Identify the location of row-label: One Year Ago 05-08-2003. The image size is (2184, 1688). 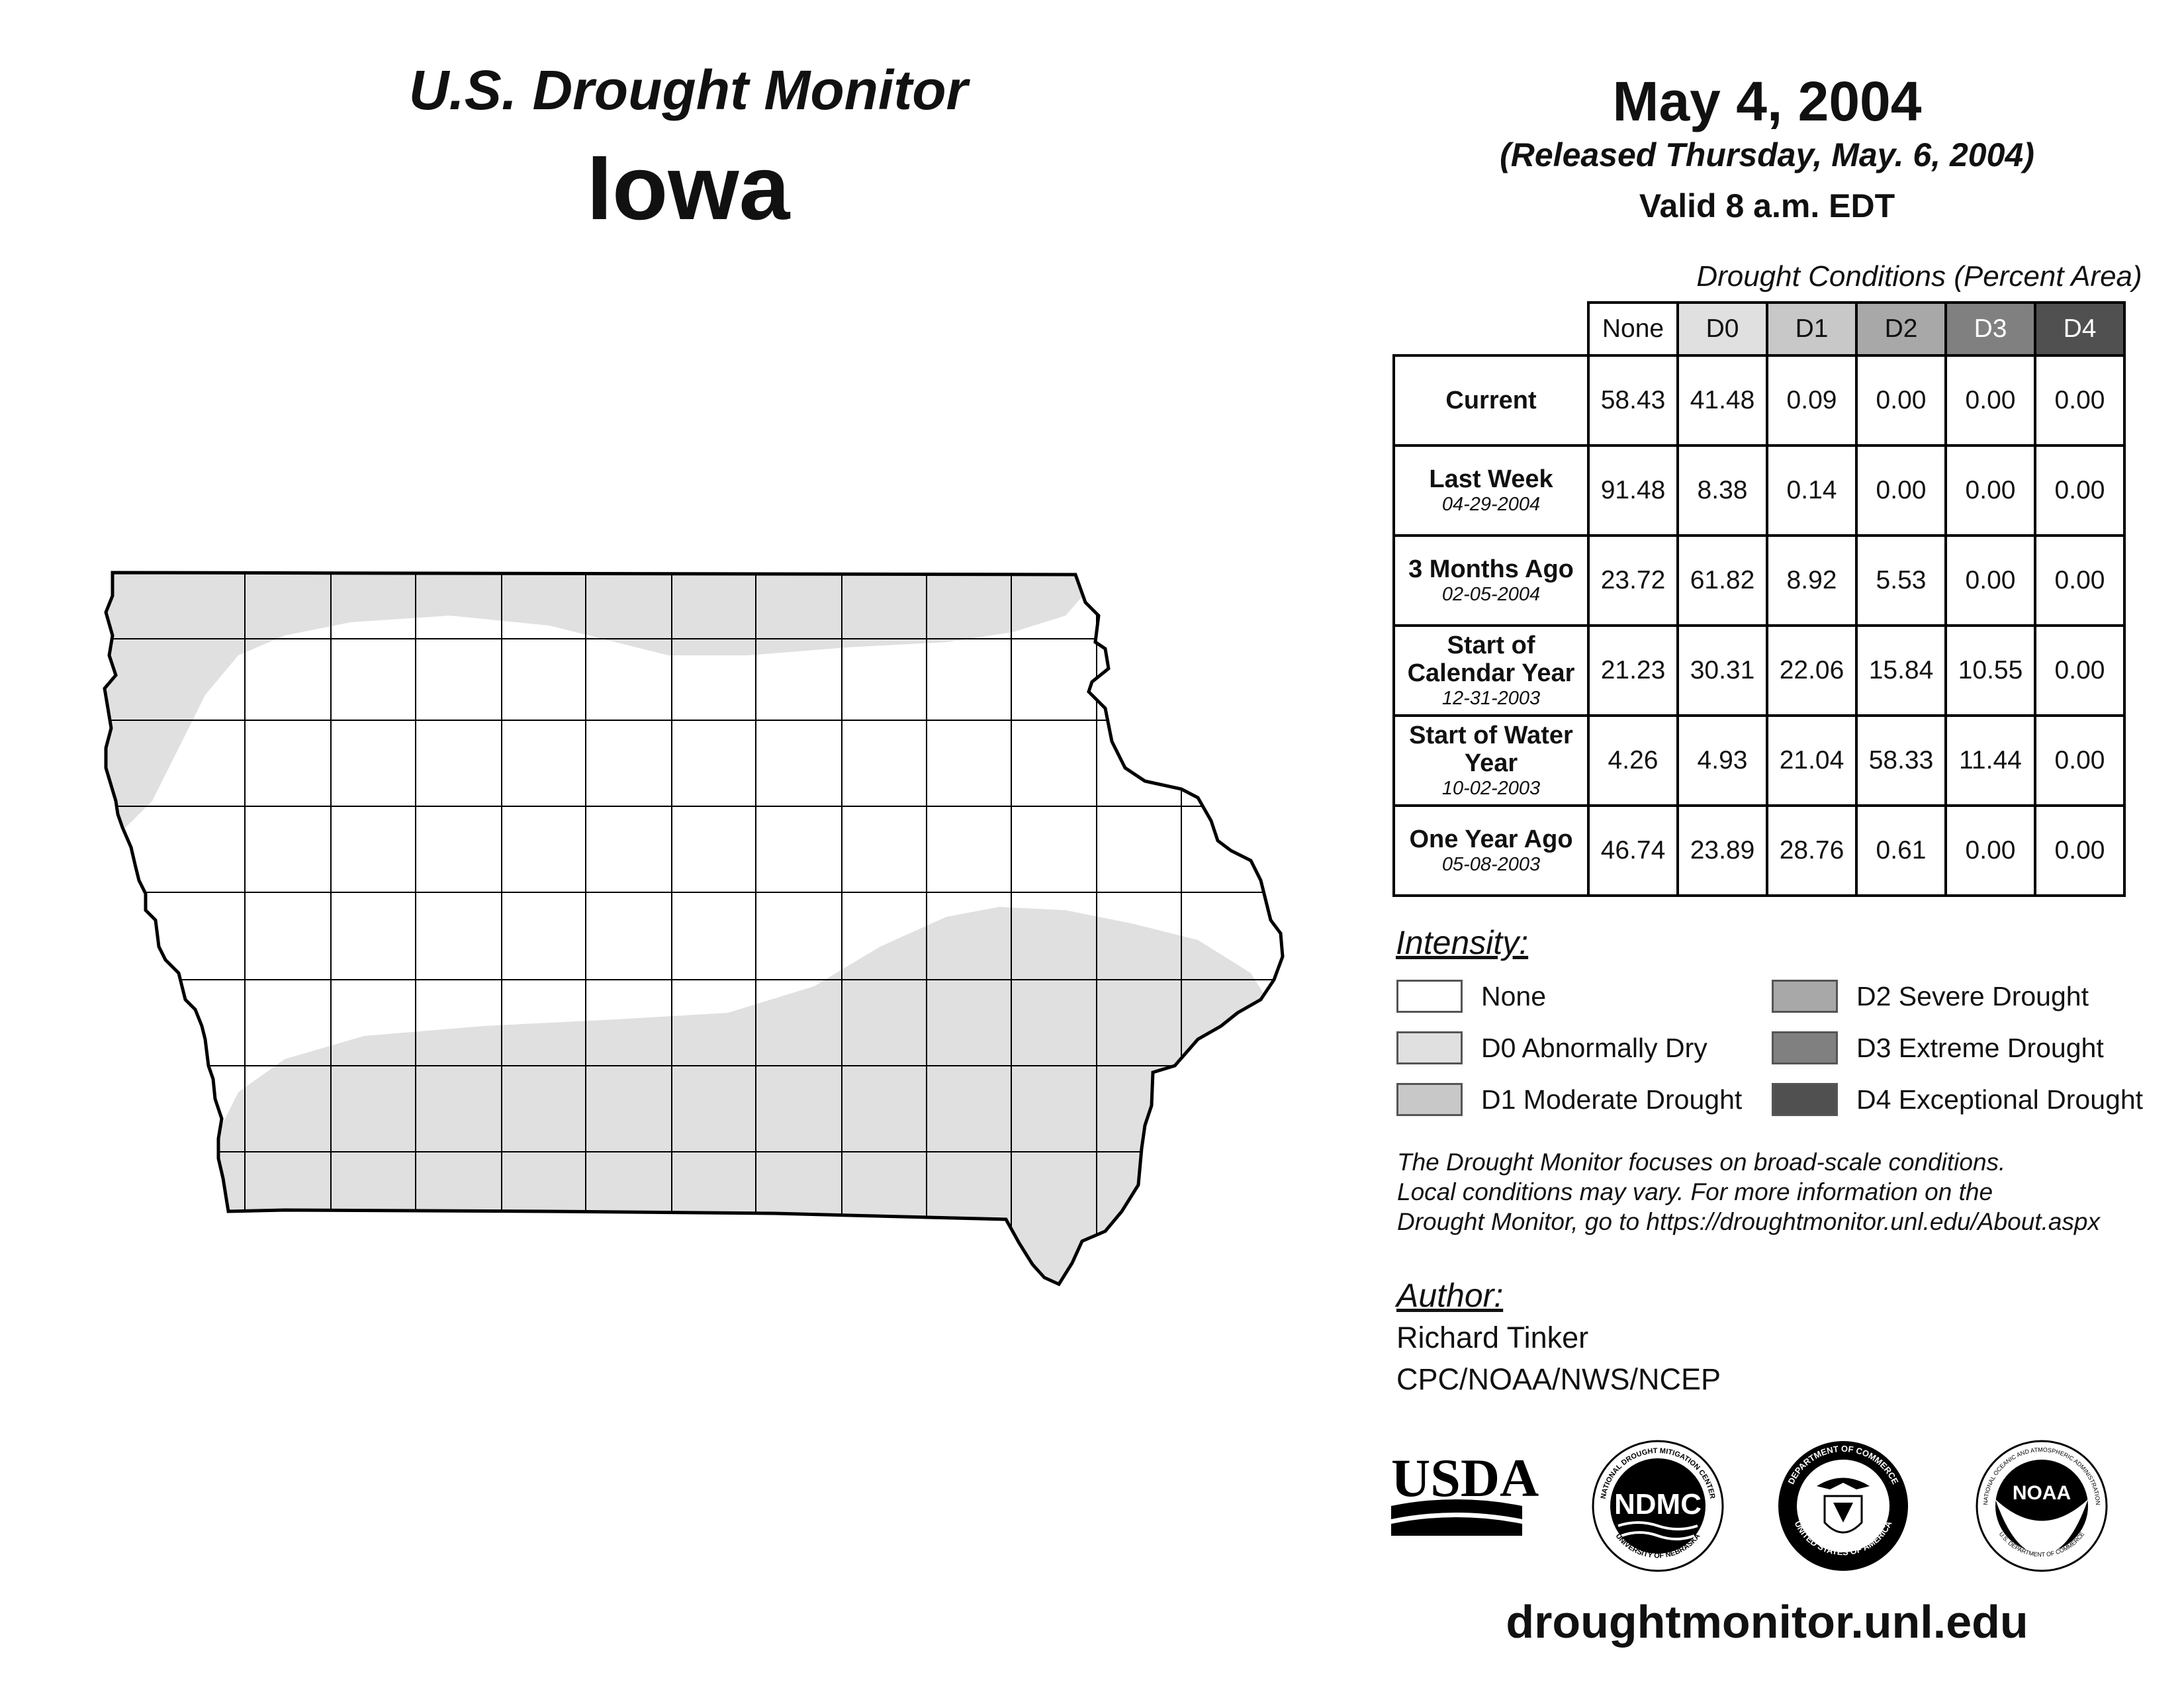
(1491, 850).